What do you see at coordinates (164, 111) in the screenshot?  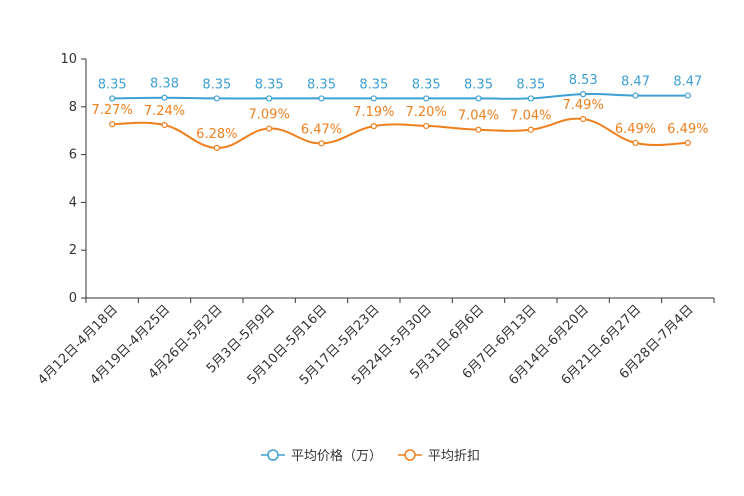 I see `data-label: 7.24%` at bounding box center [164, 111].